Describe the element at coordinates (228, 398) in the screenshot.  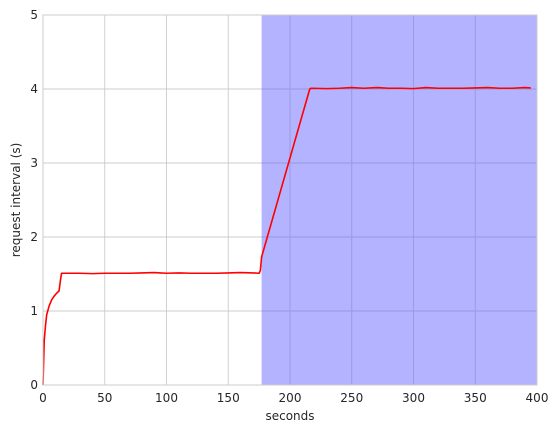
I see `x-tick-label: 150` at that location.